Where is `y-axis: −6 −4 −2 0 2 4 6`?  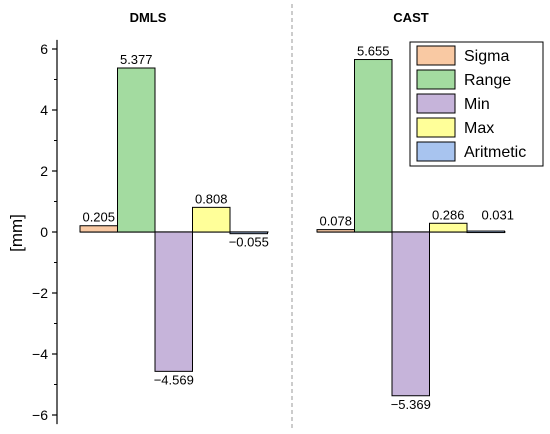 y-axis: −6 −4 −2 0 2 4 6 is located at coordinates (45, 232).